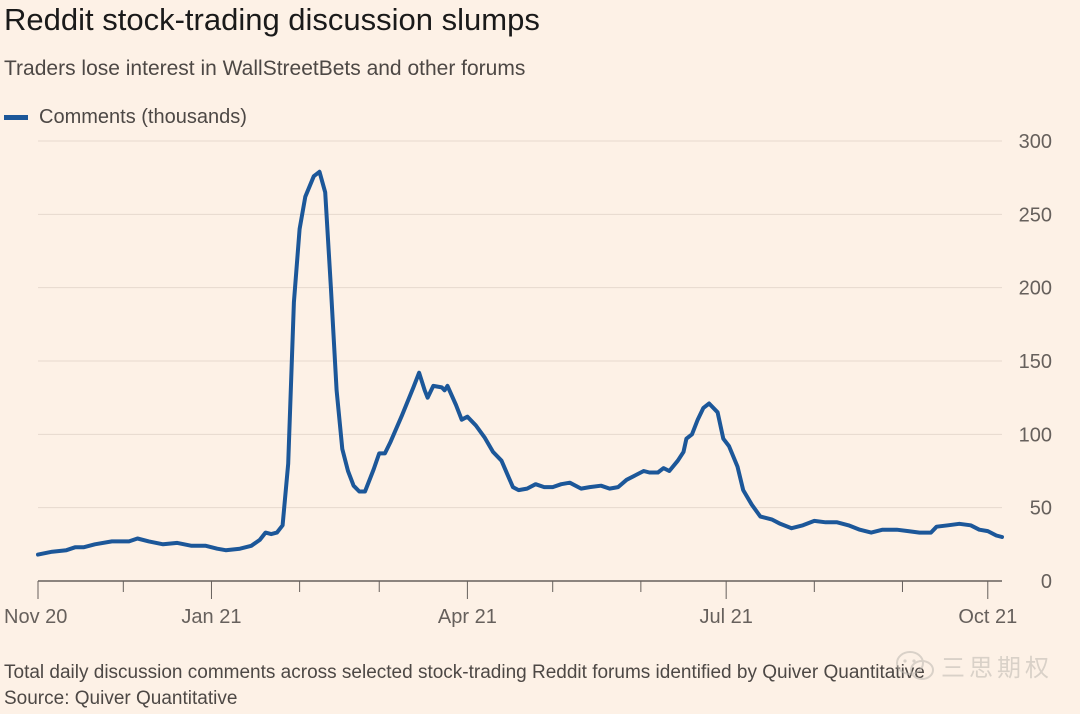 The image size is (1080, 714). I want to click on chart-title: Reddit stock-trading discussion slumps, so click(272, 19).